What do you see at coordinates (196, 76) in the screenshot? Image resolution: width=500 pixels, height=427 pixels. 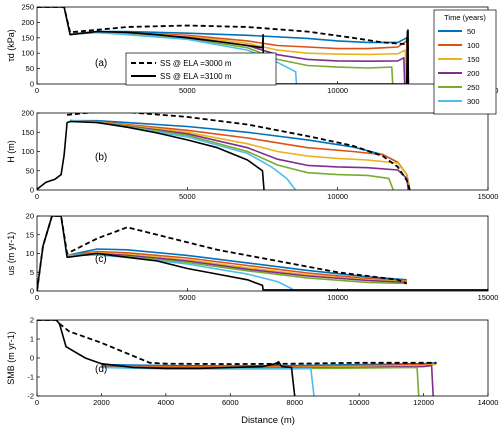 I see `ss-legend-label-solid: SS @ ELA =3100 m` at bounding box center [196, 76].